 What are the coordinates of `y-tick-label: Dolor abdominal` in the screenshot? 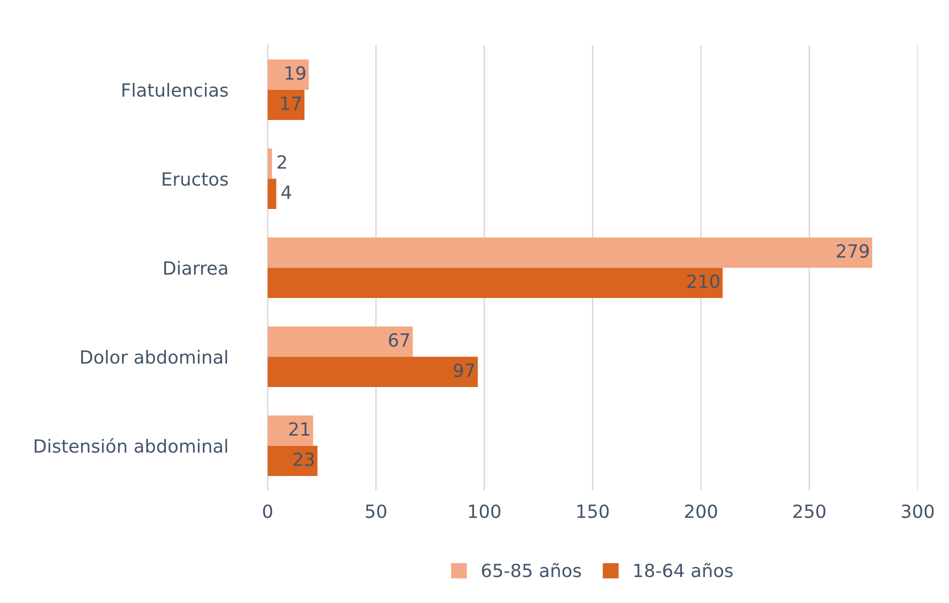 It's located at (154, 357).